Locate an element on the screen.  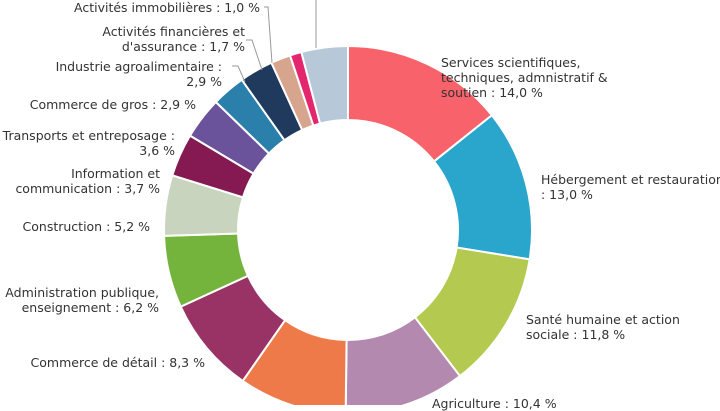
label-line: Agriculture : 10,4 % is located at coordinates (494, 403).